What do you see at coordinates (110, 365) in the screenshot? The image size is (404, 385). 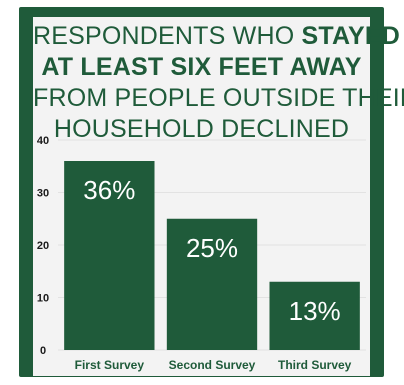 I see `category-label: First Survey` at bounding box center [110, 365].